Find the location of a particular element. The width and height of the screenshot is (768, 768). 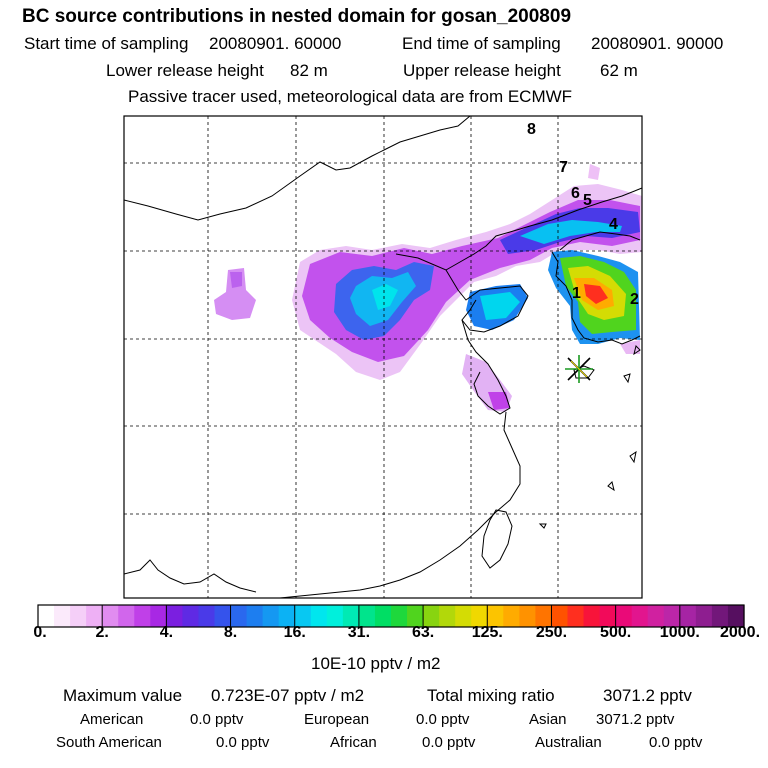

colorbar-tick-label: 0. is located at coordinates (40, 632).